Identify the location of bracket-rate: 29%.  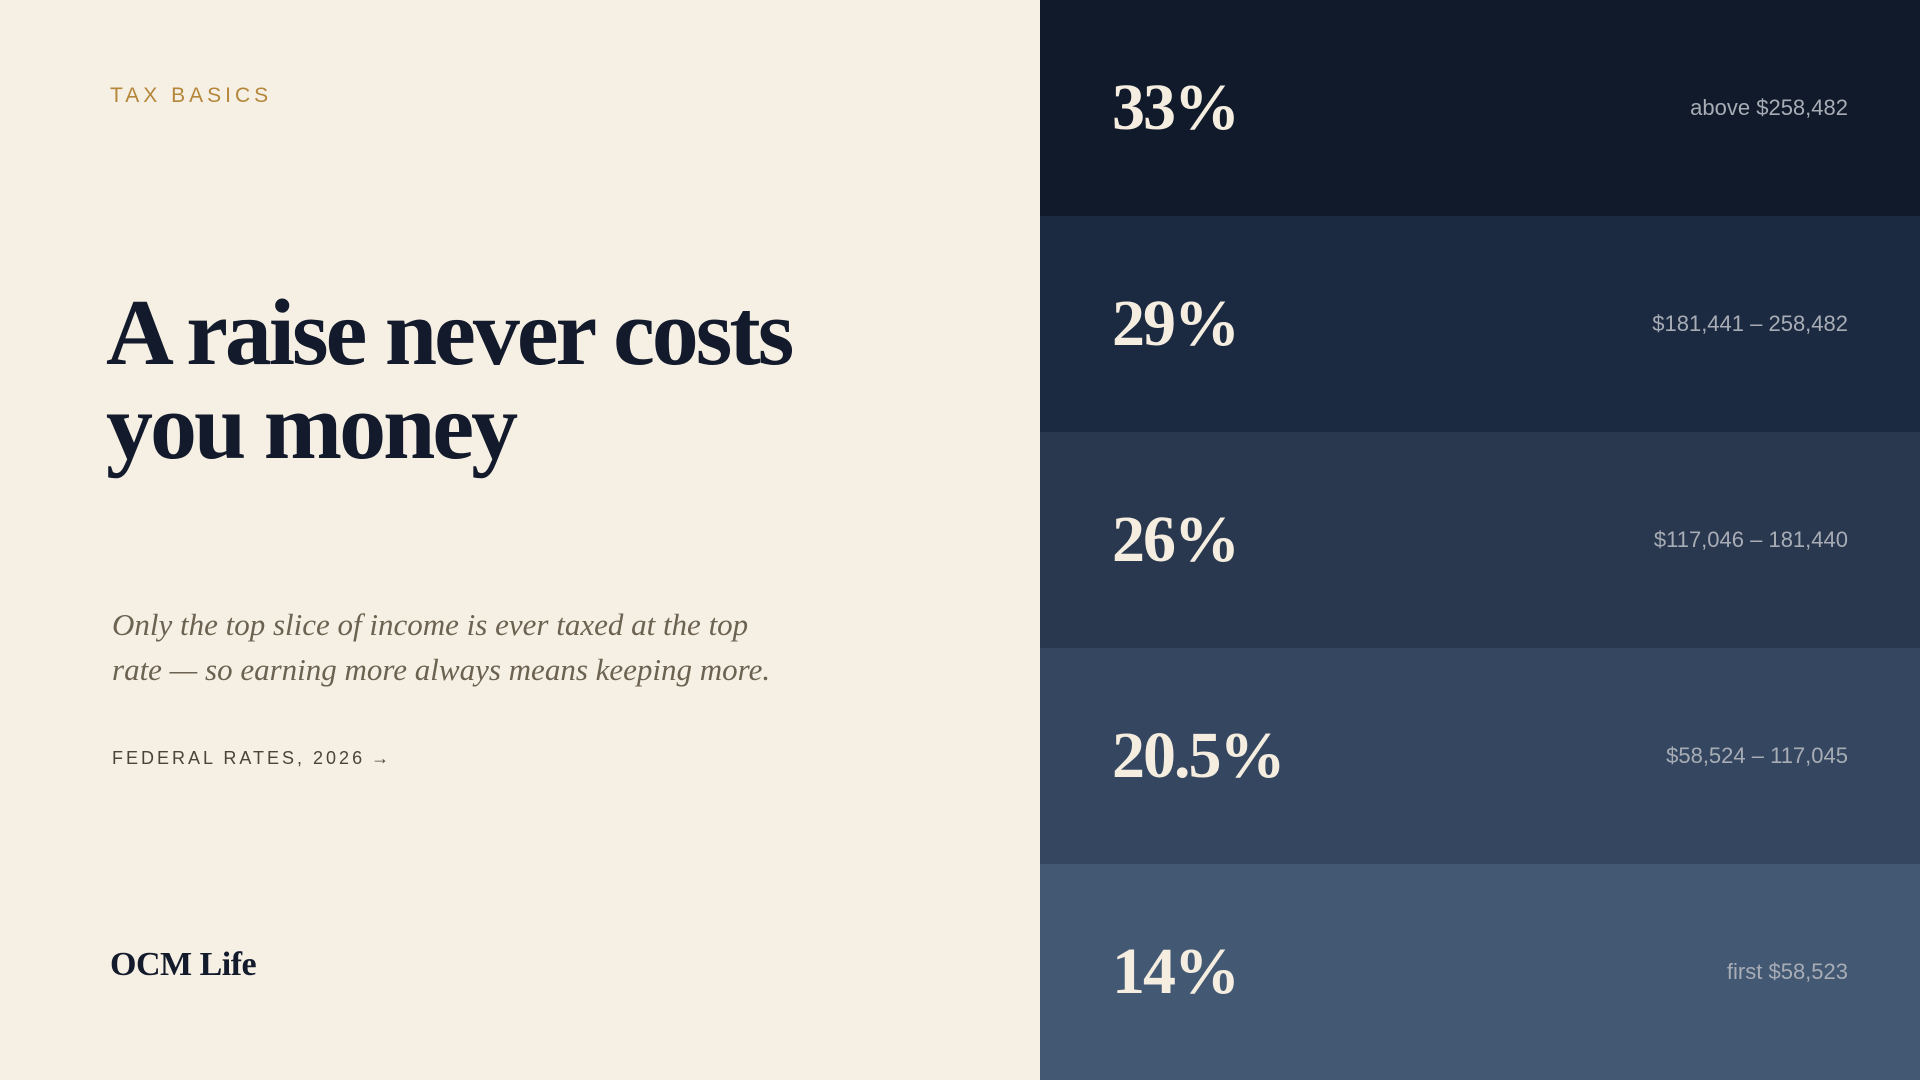
(1176, 323).